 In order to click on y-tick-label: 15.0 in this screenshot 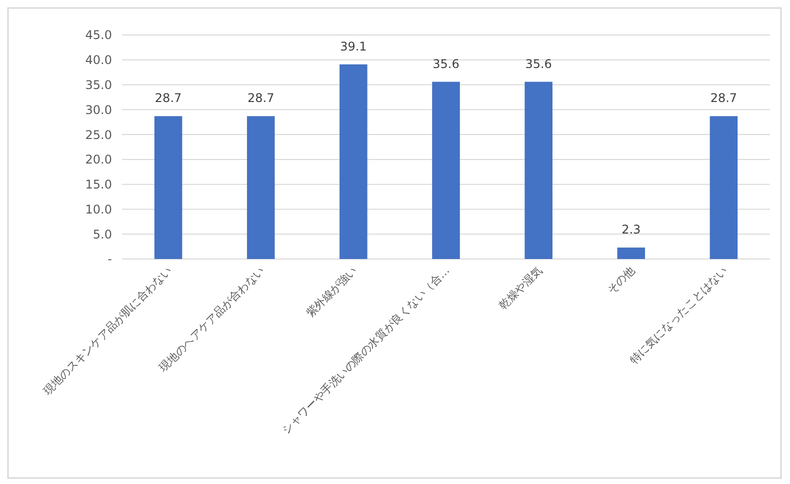, I will do `click(98, 185)`.